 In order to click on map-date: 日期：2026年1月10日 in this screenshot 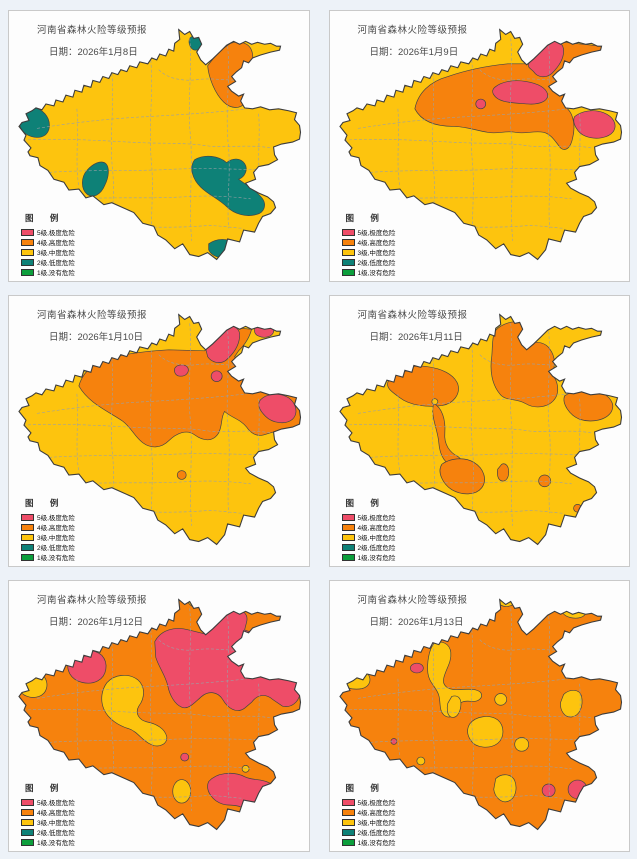, I will do `click(96, 337)`.